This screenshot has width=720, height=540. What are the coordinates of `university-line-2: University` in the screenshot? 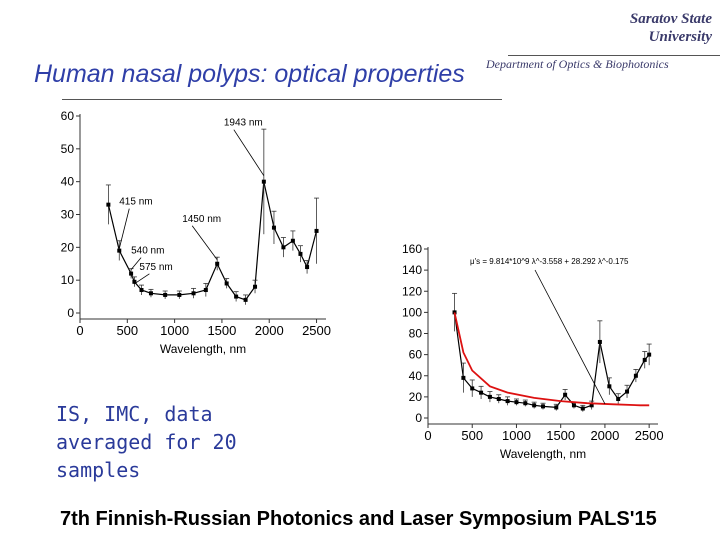 It's located at (680, 37).